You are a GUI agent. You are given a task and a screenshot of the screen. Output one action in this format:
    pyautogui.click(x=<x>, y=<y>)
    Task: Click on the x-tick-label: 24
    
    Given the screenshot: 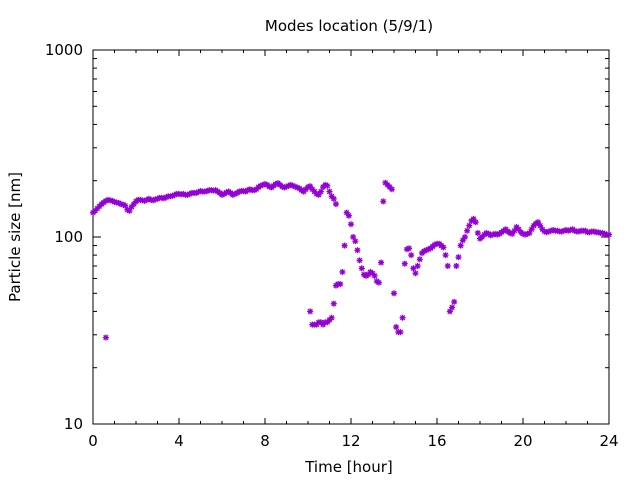 What is the action you would take?
    pyautogui.click(x=608, y=441)
    